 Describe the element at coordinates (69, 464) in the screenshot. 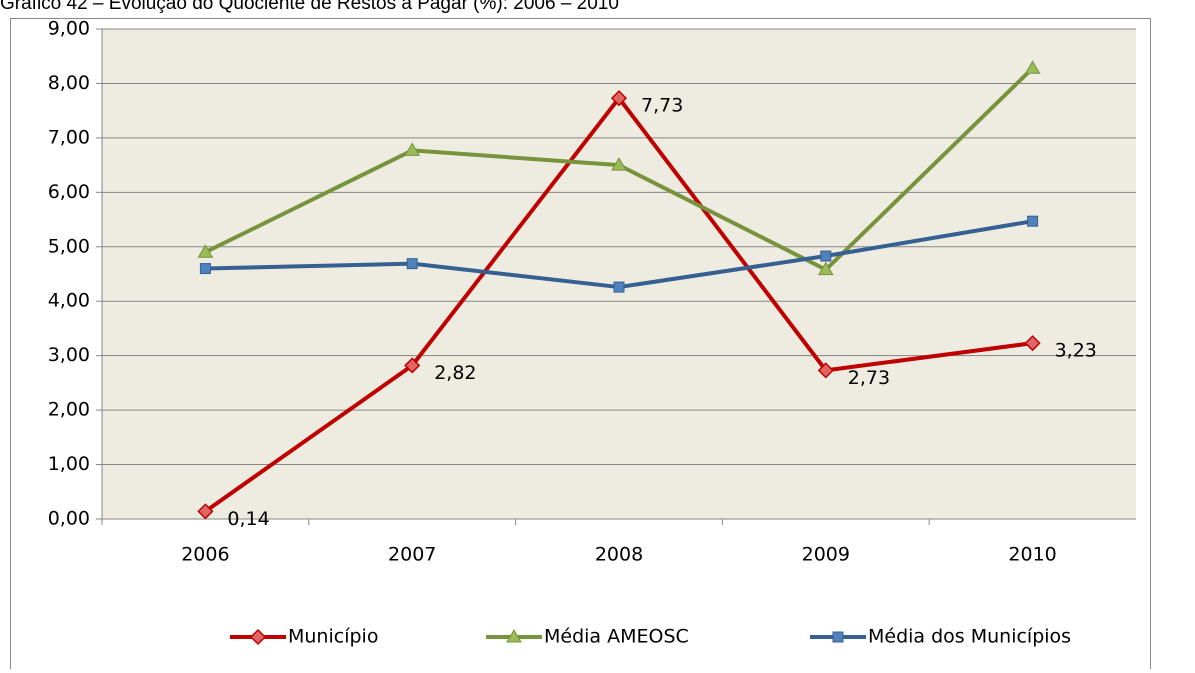

I see `y-tick-label: 1,00` at that location.